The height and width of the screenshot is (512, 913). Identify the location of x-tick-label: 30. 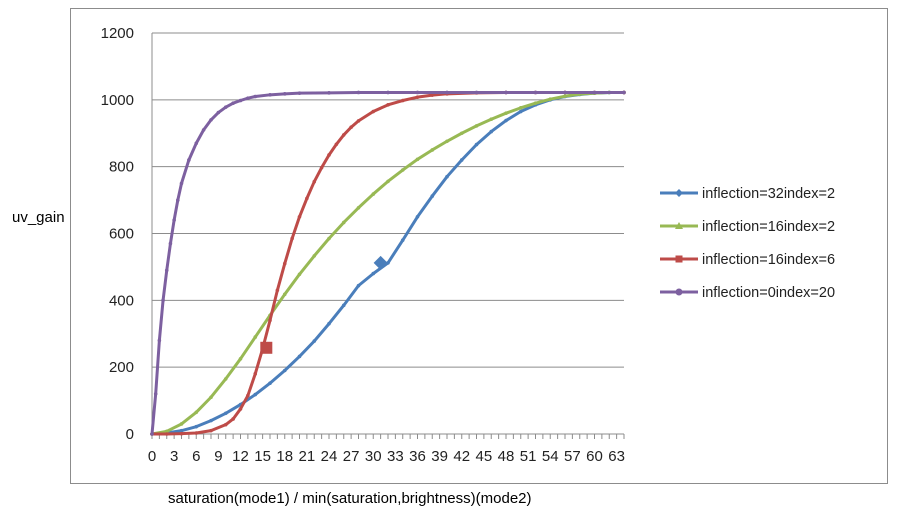
(373, 456).